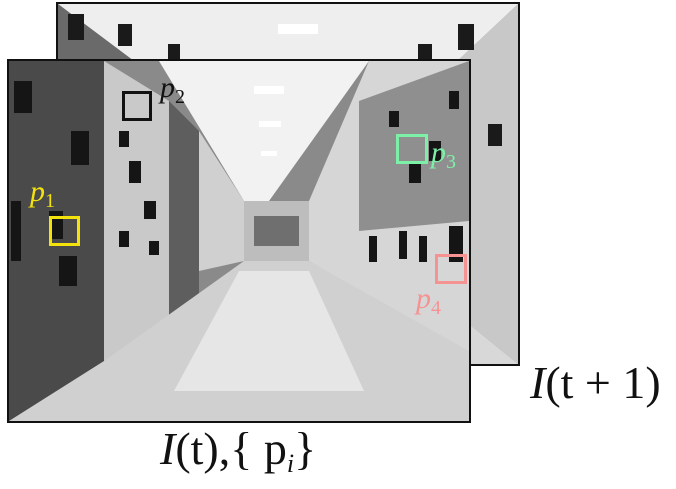 The height and width of the screenshot is (489, 676). I want to click on caption-current-points-close: }, so click(305, 448).